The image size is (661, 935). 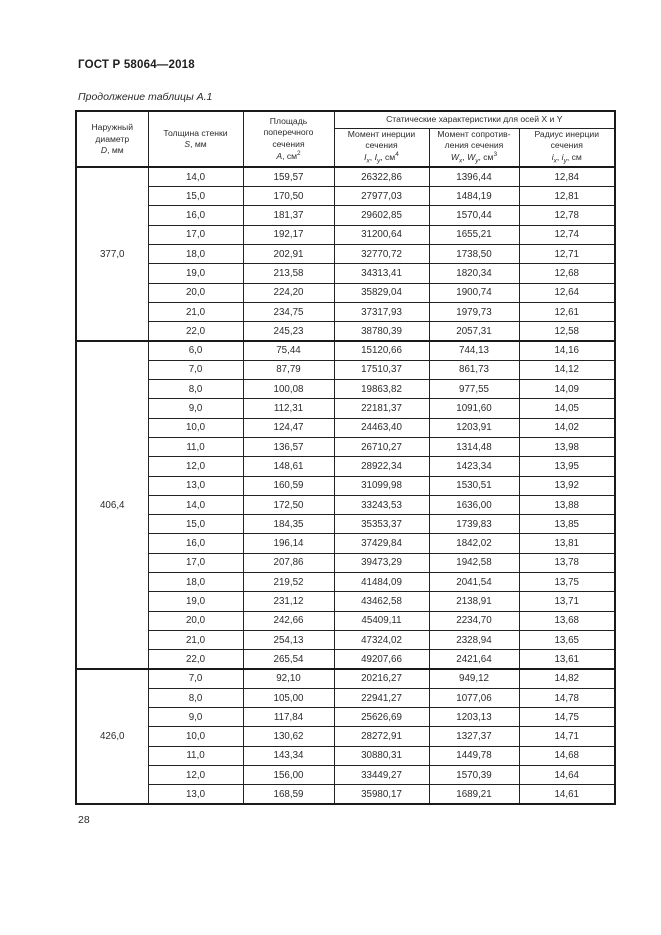 What do you see at coordinates (567, 428) in the screenshot?
I see `radius-of-gyration-cell: 14,02` at bounding box center [567, 428].